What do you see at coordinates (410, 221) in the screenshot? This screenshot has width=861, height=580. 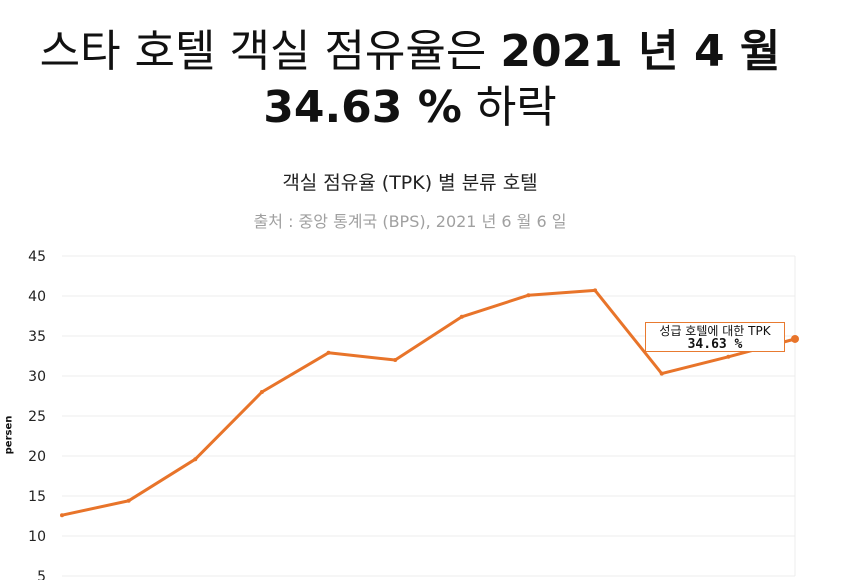 I see `chart-subtitle: 출처 : 중앙 통계국 (BPS), 2021 년 6 월 6 일` at bounding box center [410, 221].